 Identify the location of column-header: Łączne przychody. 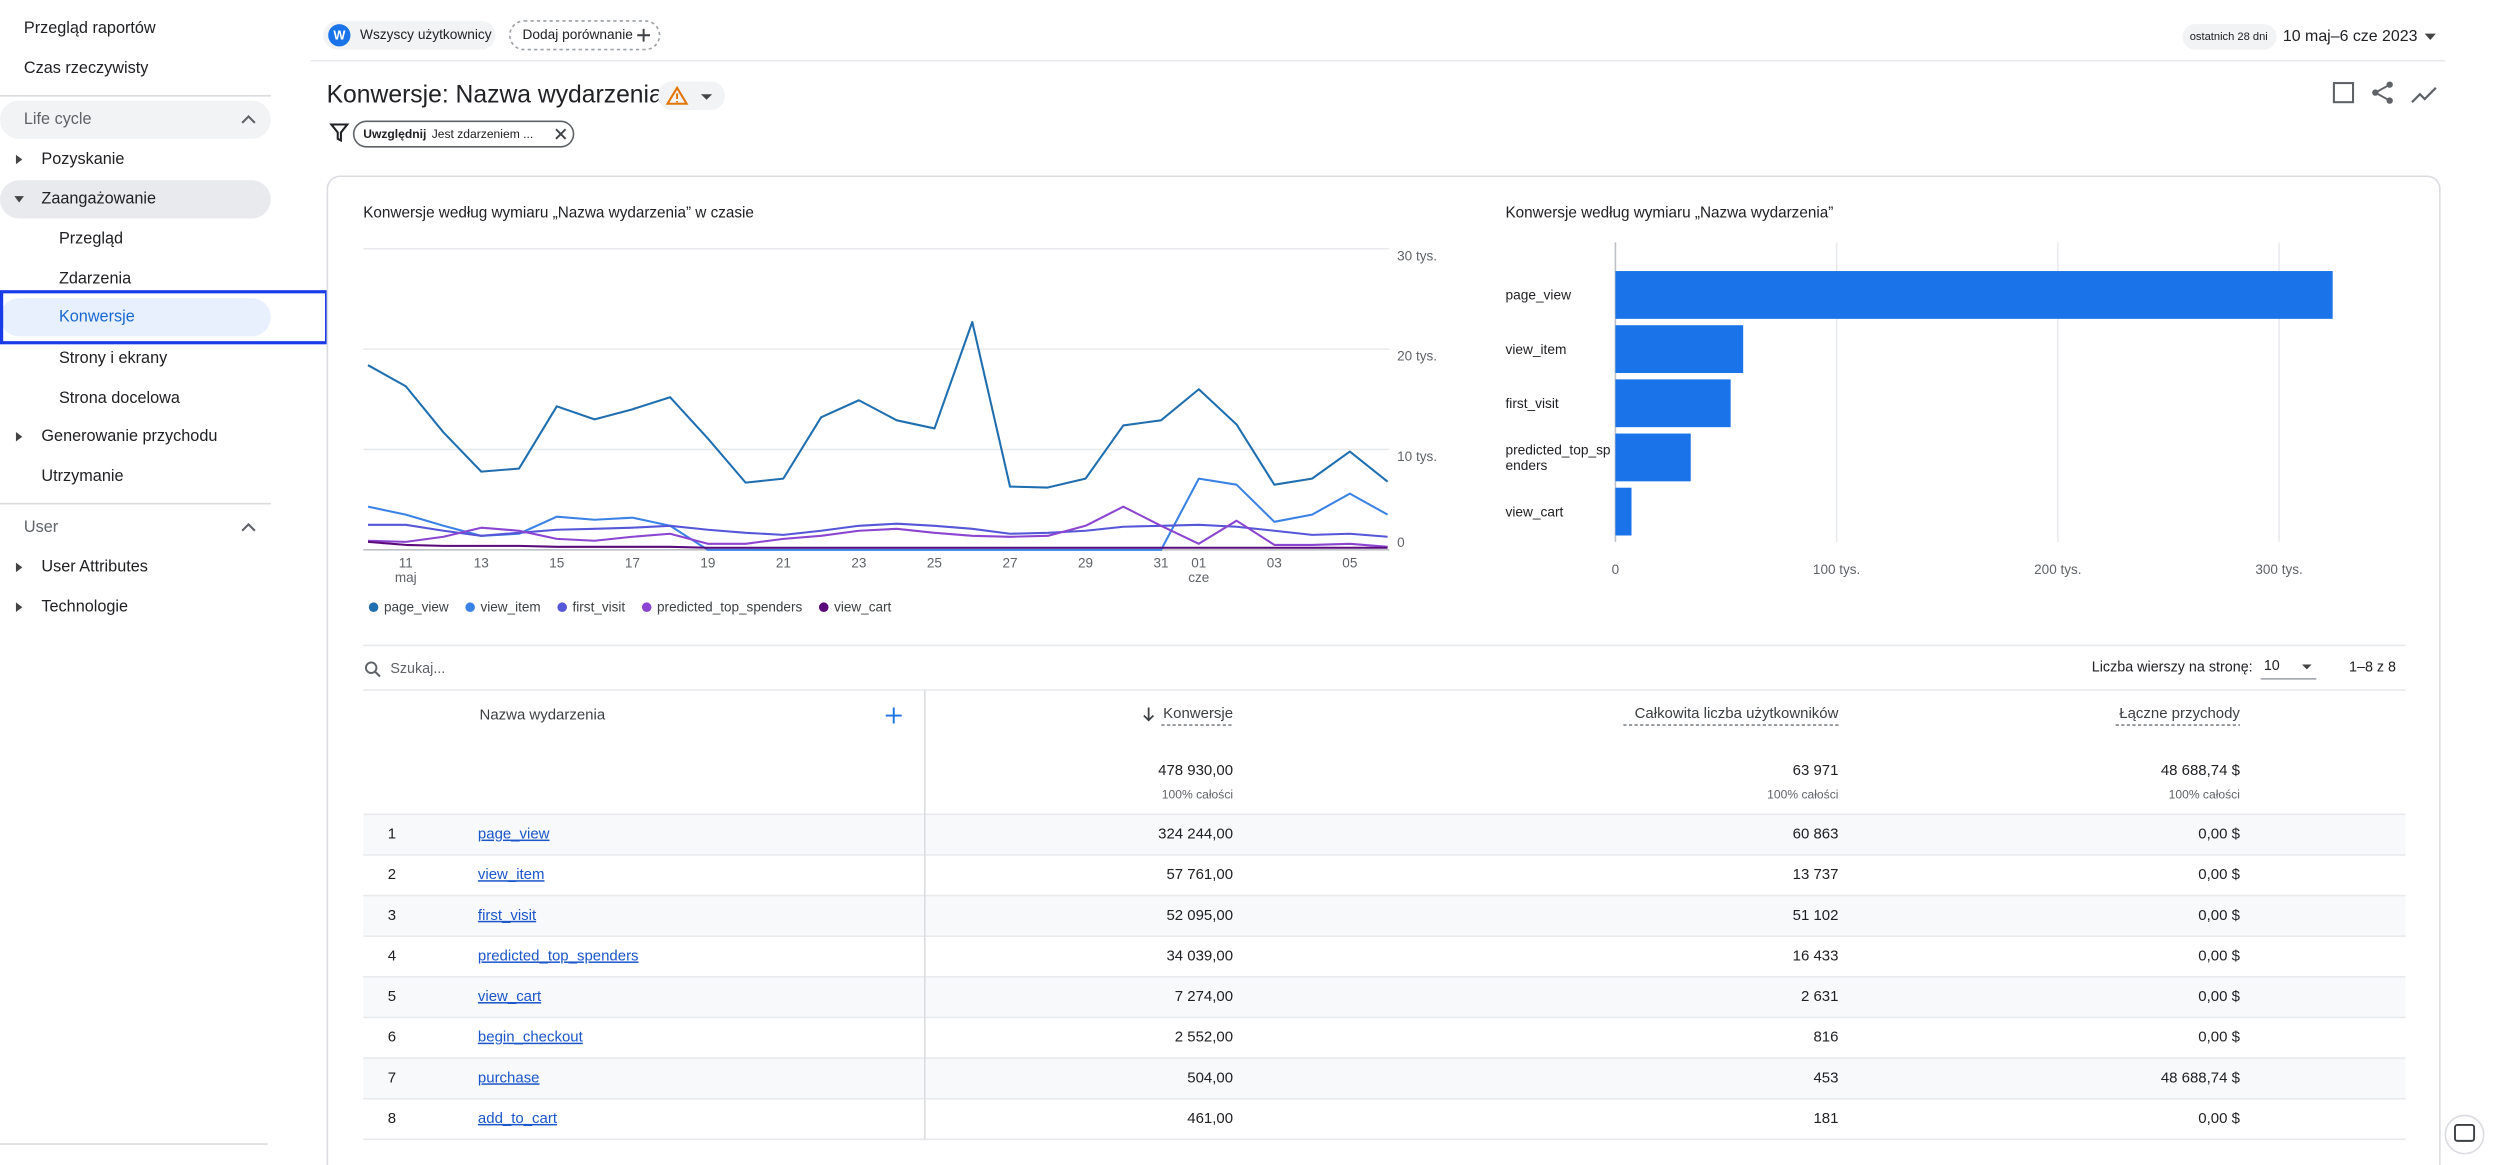
(2179, 713).